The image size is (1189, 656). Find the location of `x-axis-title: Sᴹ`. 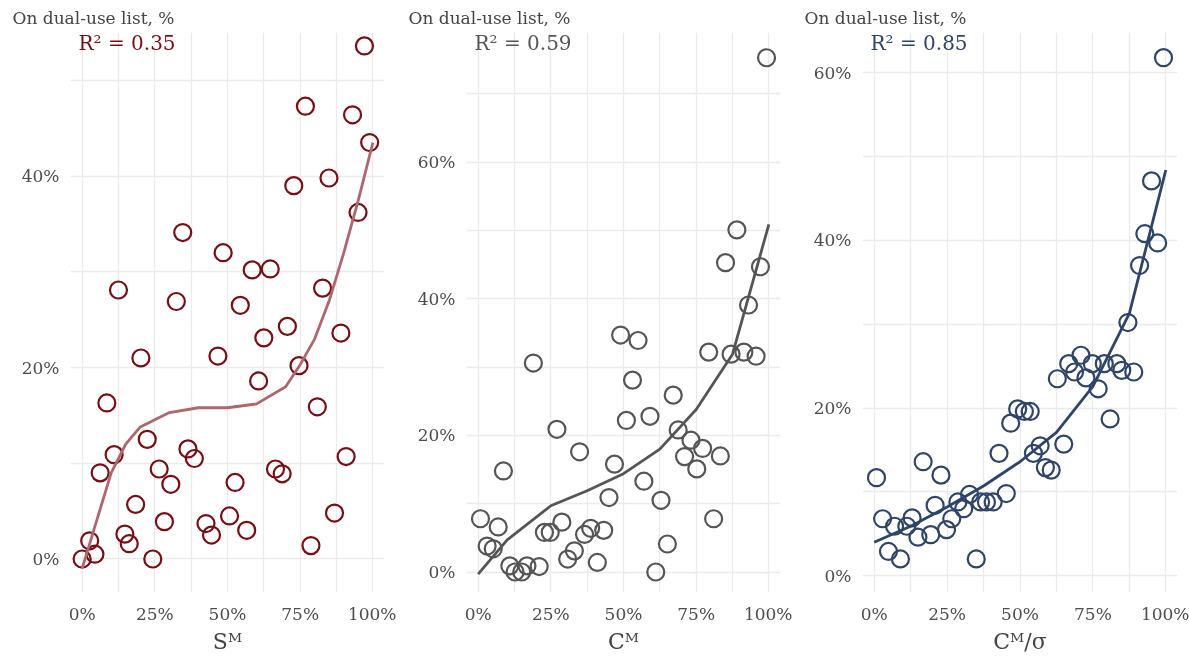

x-axis-title: Sᴹ is located at coordinates (227, 641).